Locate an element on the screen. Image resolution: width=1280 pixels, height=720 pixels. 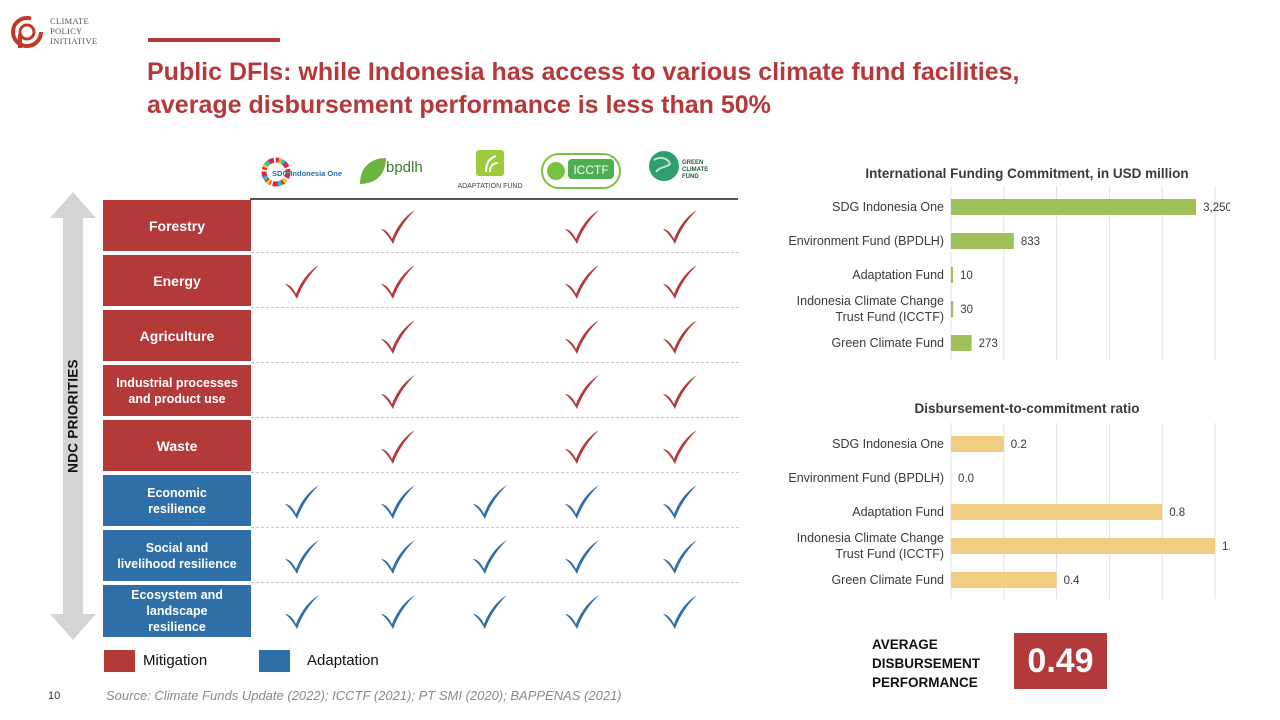
svg-text: GREEN is located at coordinates (692, 163).